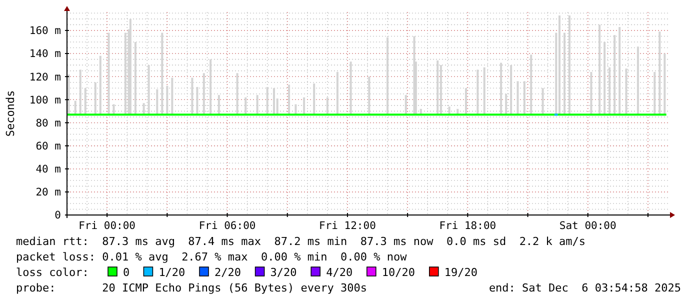 This screenshot has width=697, height=297. Describe the element at coordinates (283, 272) in the screenshot. I see `legend-label: 3/20` at that location.